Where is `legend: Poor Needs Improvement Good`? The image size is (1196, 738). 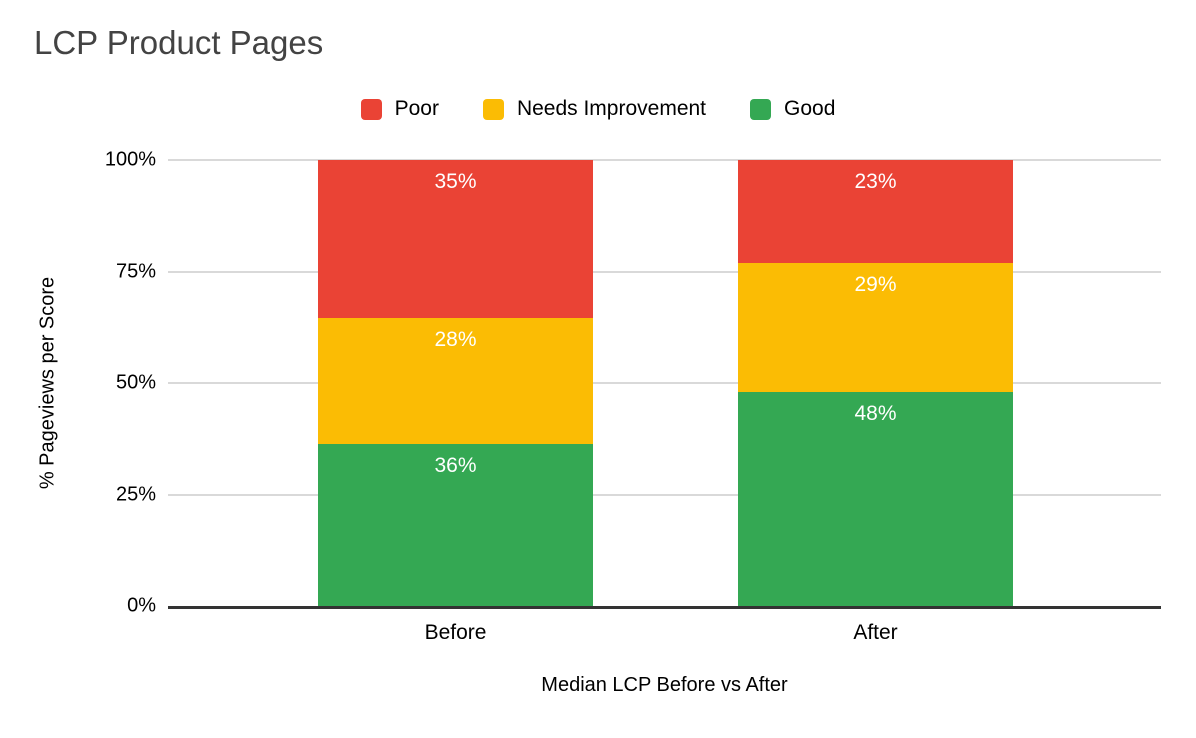 legend: Poor Needs Improvement Good is located at coordinates (598, 109).